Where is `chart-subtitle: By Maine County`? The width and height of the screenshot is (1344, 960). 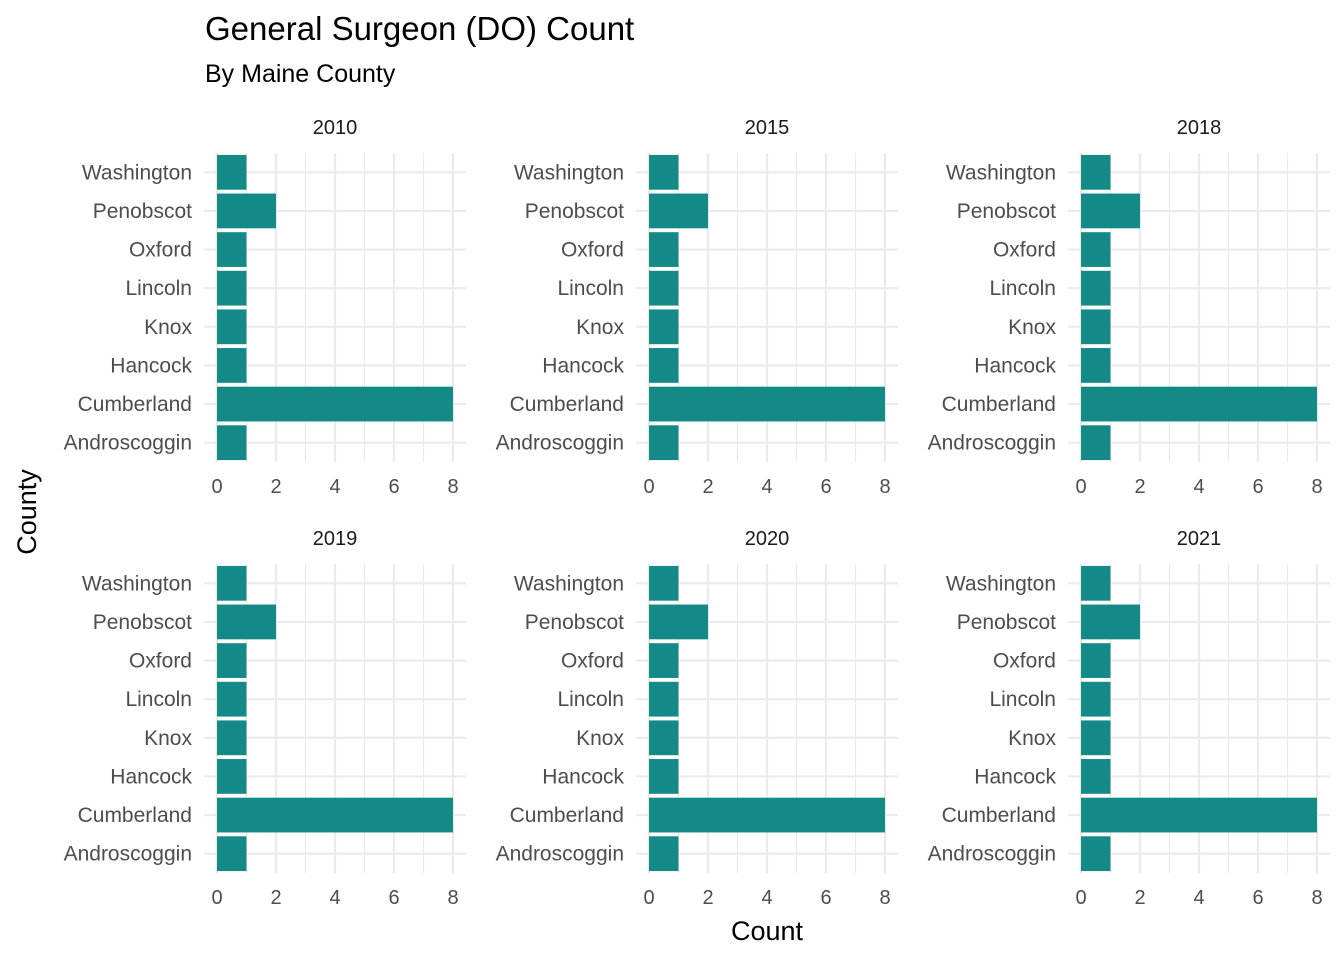
chart-subtitle: By Maine County is located at coordinates (300, 74).